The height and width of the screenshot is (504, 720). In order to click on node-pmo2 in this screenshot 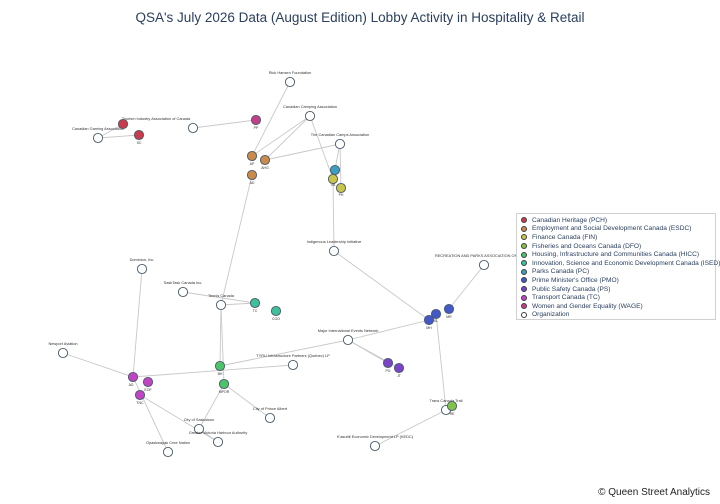, I will do `click(436, 314)`.